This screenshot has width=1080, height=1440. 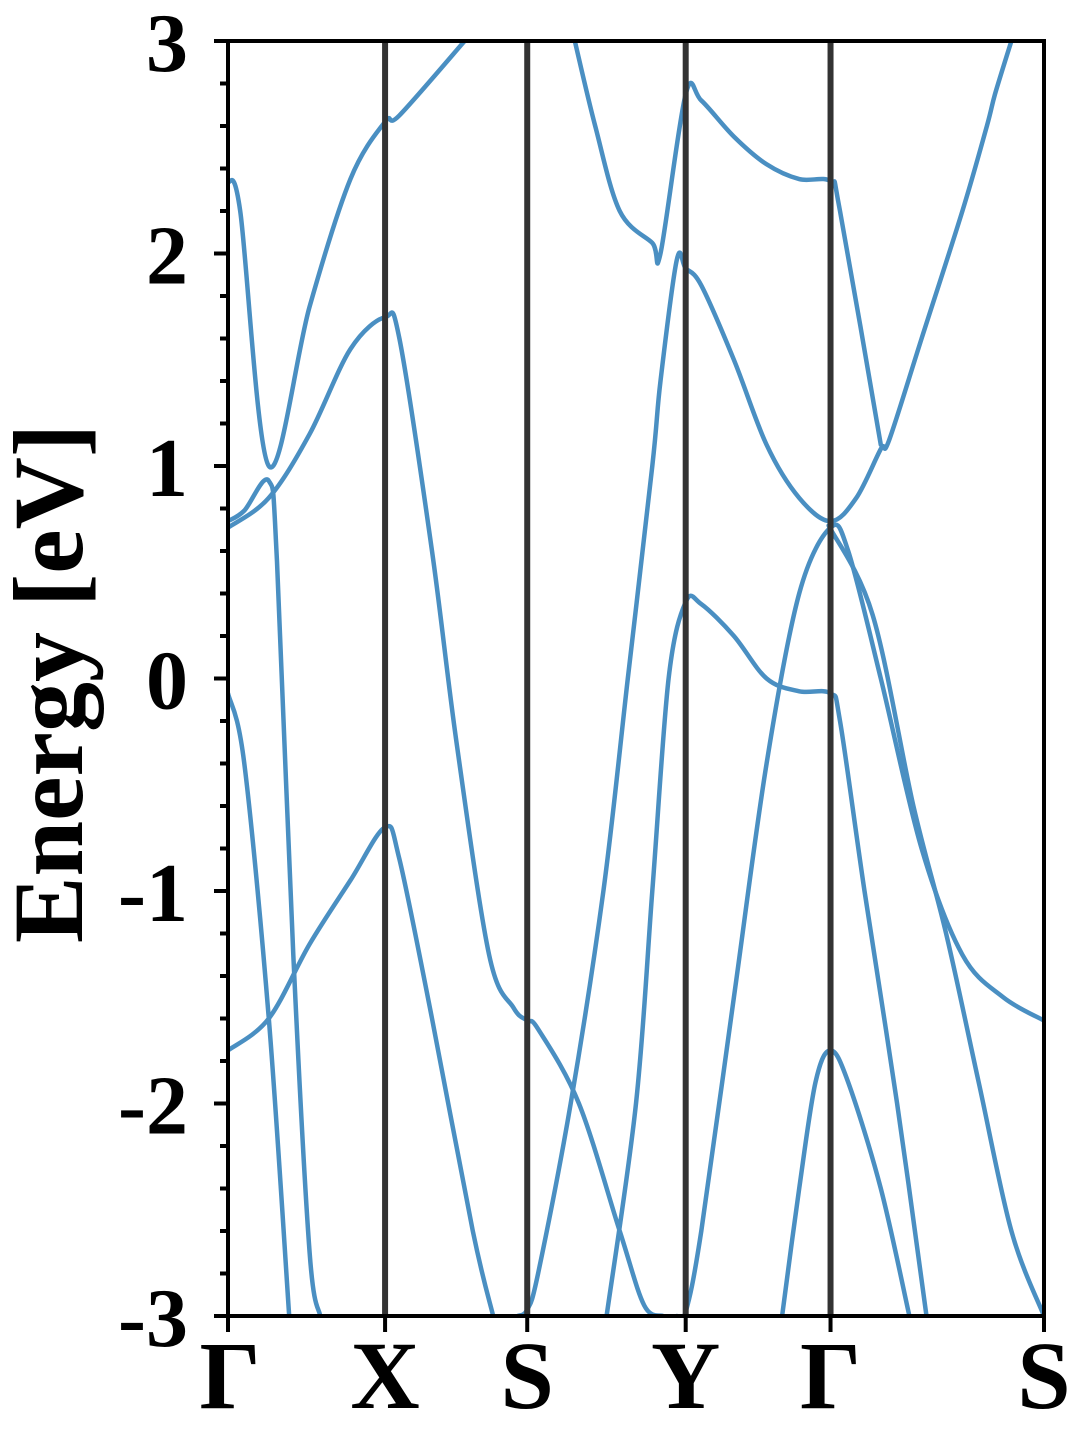 What do you see at coordinates (384, 1375) in the screenshot?
I see `x-tick-label: X` at bounding box center [384, 1375].